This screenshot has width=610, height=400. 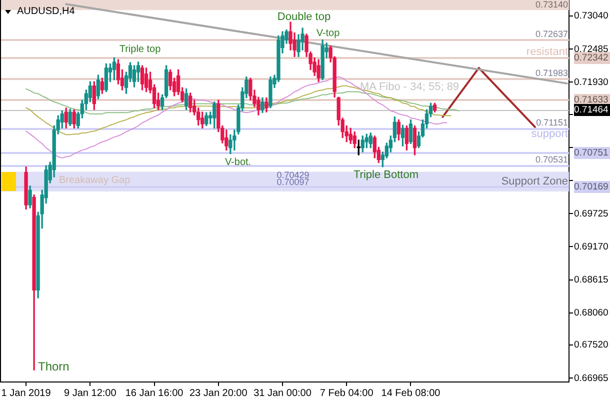 I want to click on y-tick-label: 0.66965, so click(x=591, y=378).